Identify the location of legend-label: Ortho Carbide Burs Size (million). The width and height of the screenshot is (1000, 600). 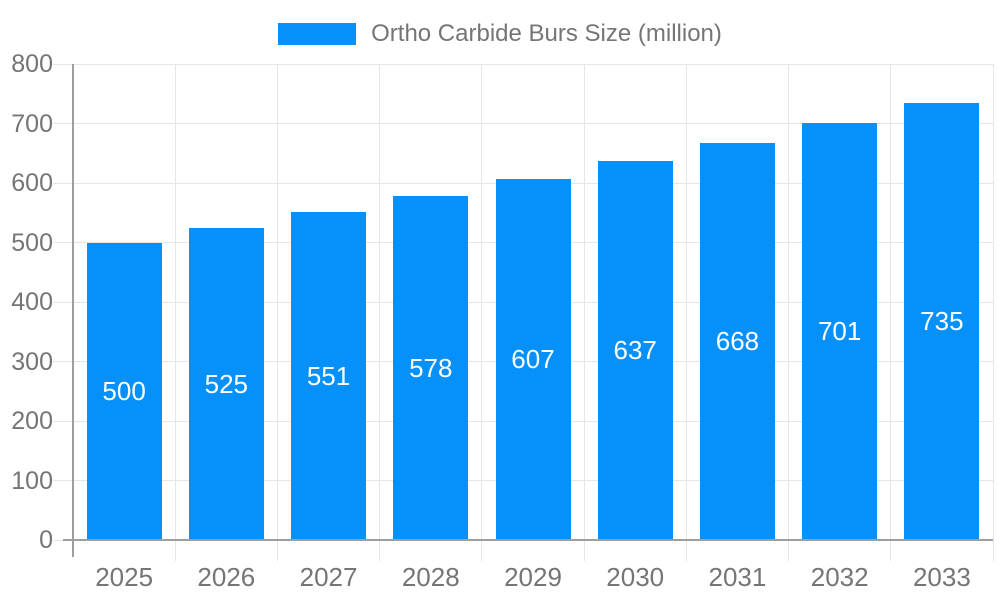
(546, 33).